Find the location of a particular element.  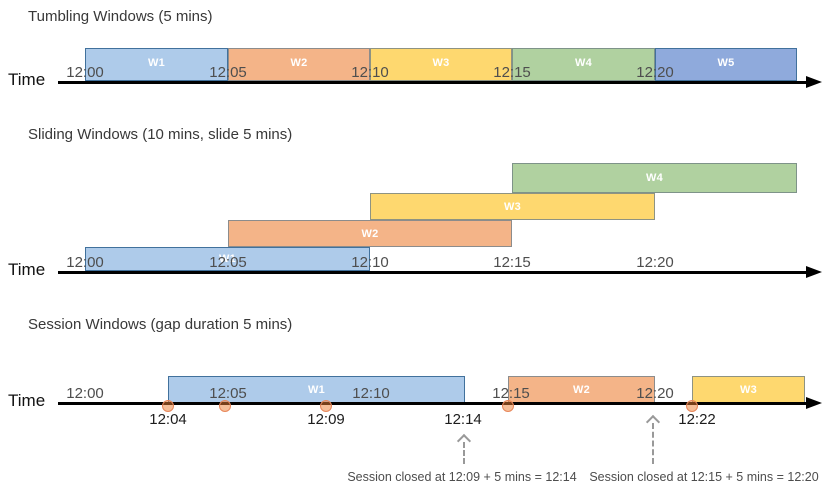

window-w2-session: W2 is located at coordinates (581, 389).